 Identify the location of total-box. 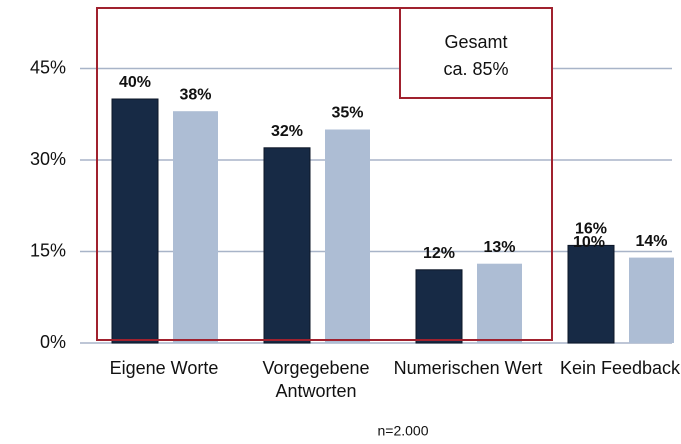
(476, 53).